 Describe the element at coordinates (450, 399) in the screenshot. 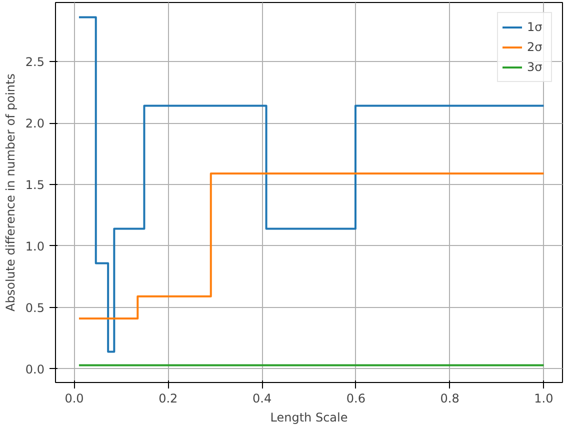

I see `x-tick-label: 0.8` at that location.